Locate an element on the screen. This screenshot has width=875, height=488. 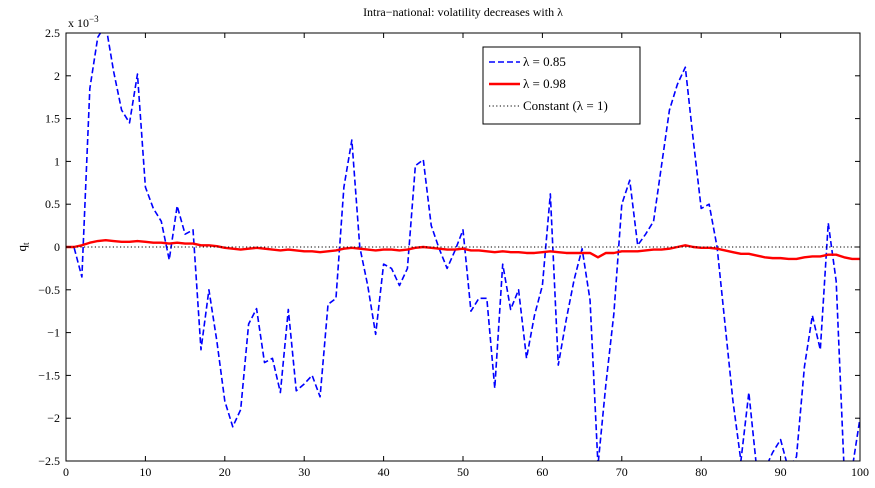
y-tick-label: 0.5 is located at coordinates (52, 204).